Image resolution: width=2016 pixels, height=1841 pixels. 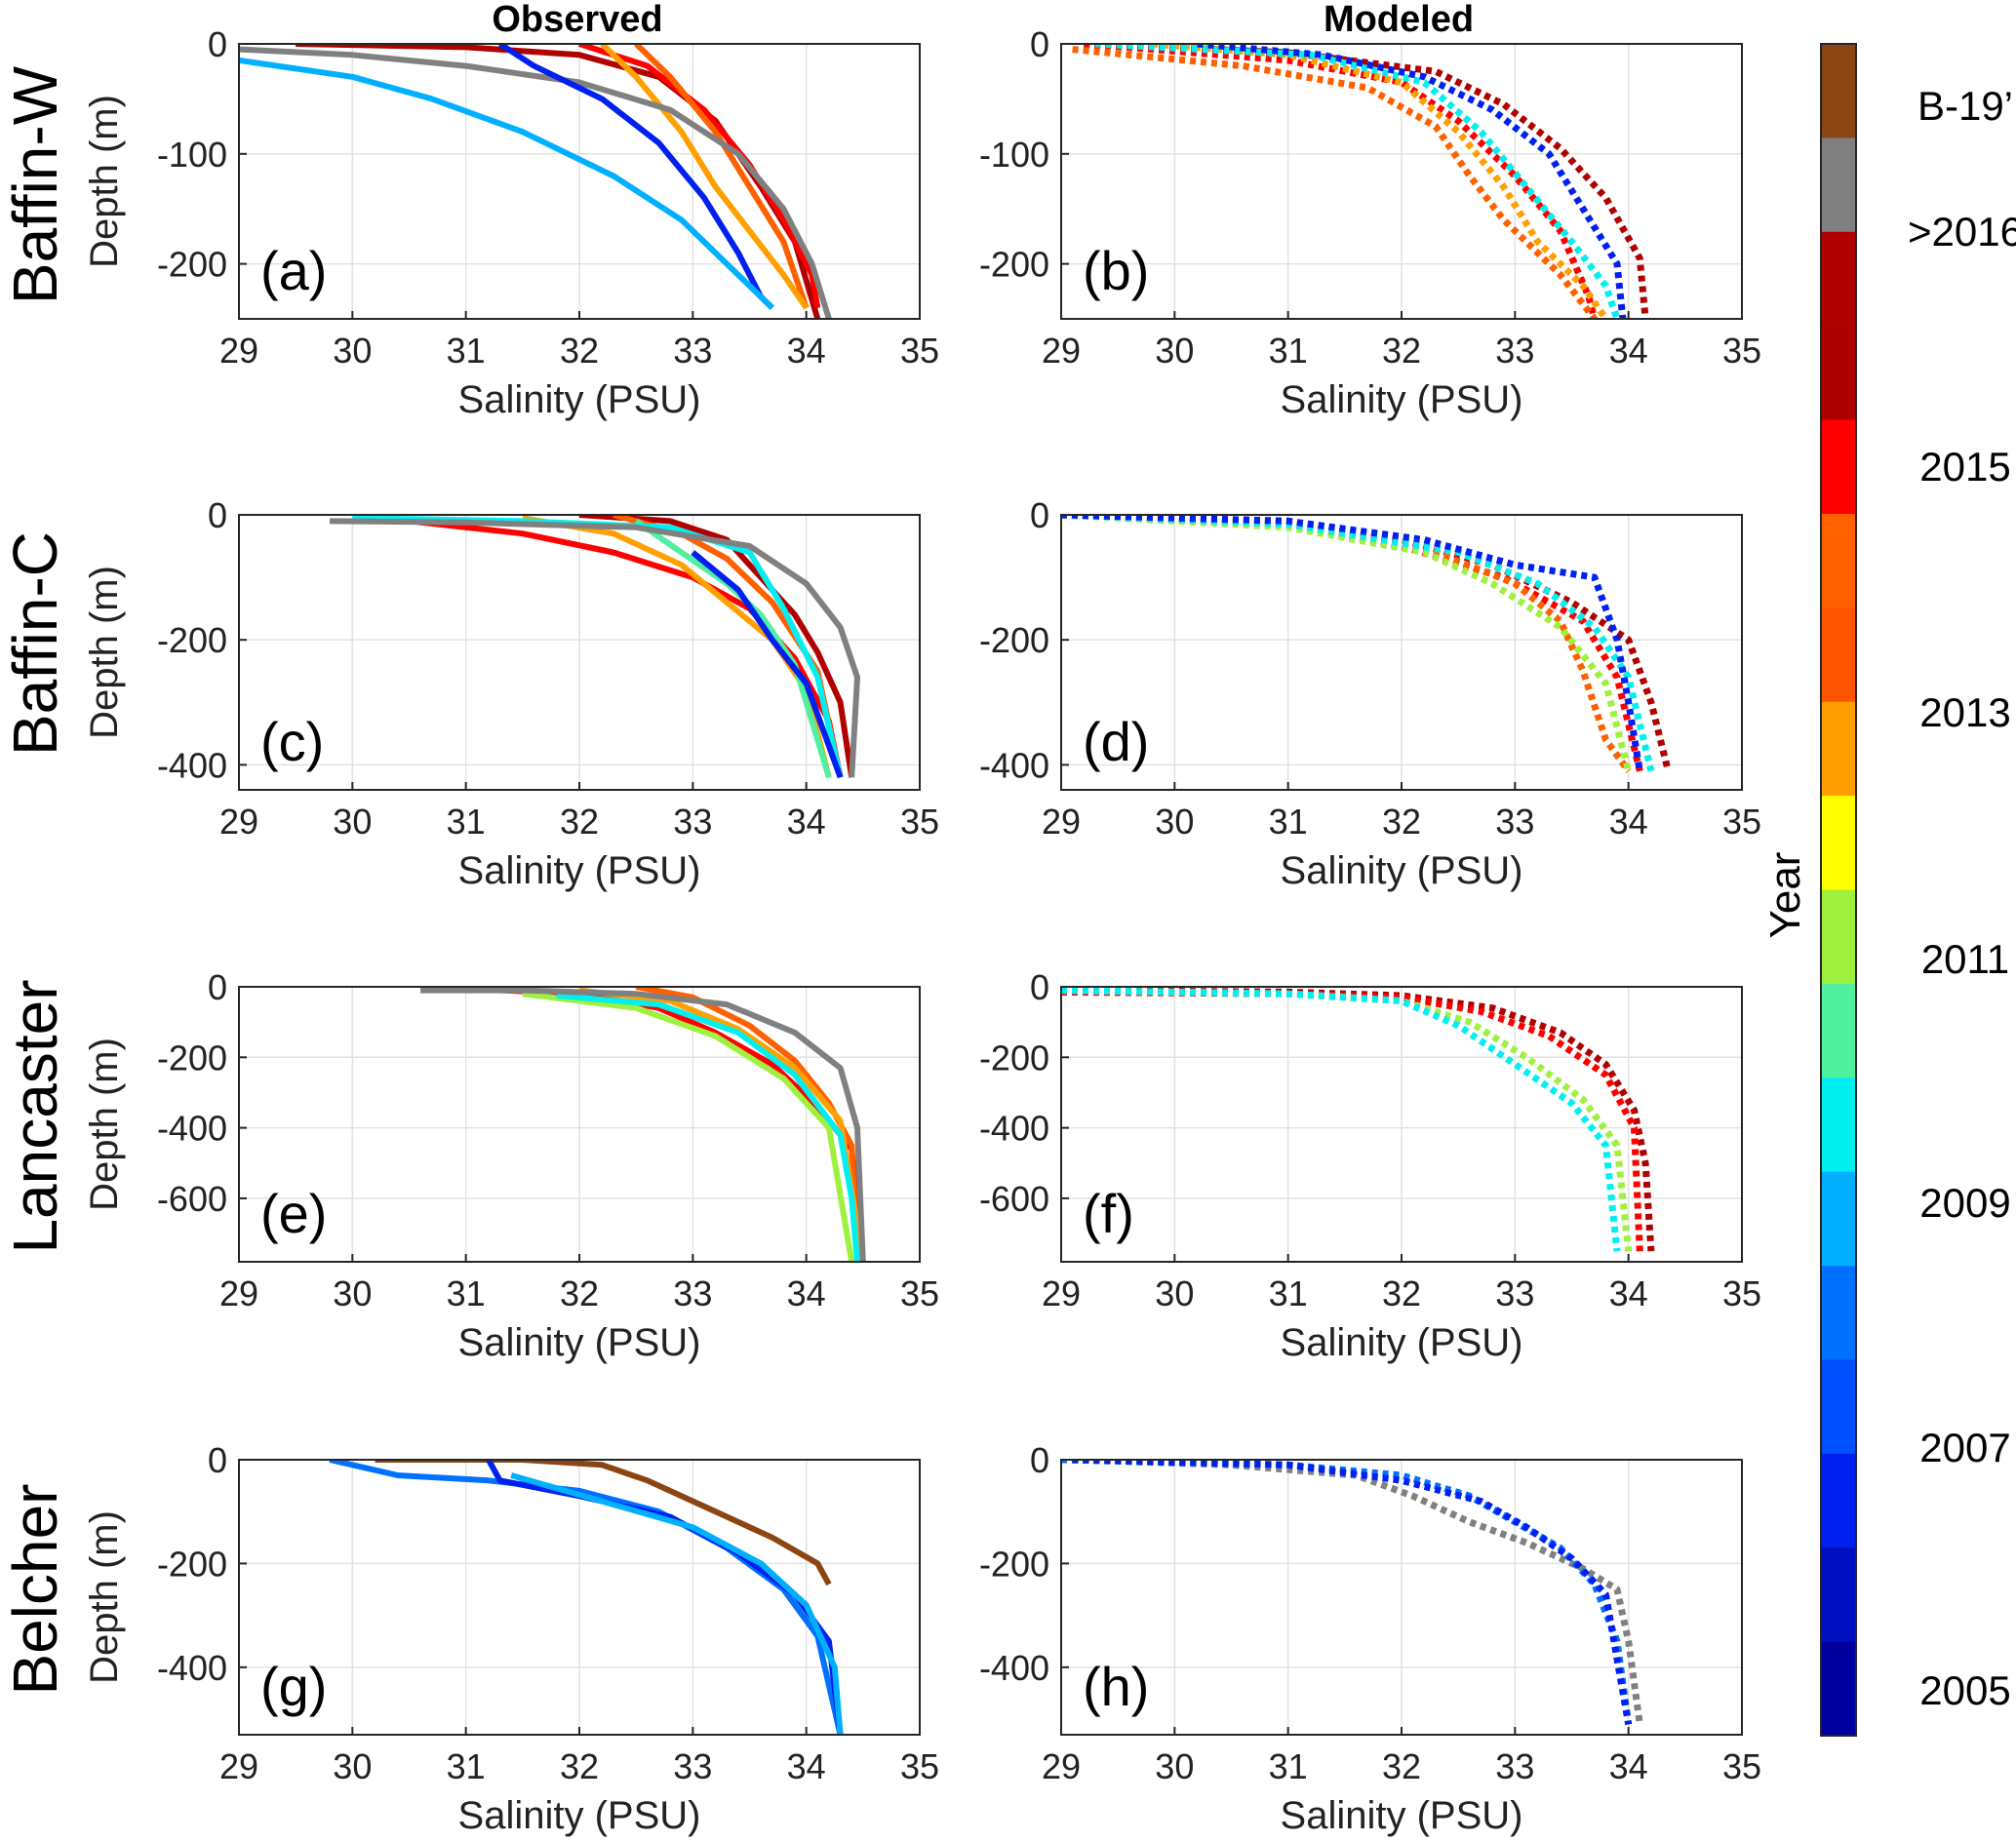 What do you see at coordinates (1965, 1690) in the screenshot?
I see `colorbar-tick-label: 2005` at bounding box center [1965, 1690].